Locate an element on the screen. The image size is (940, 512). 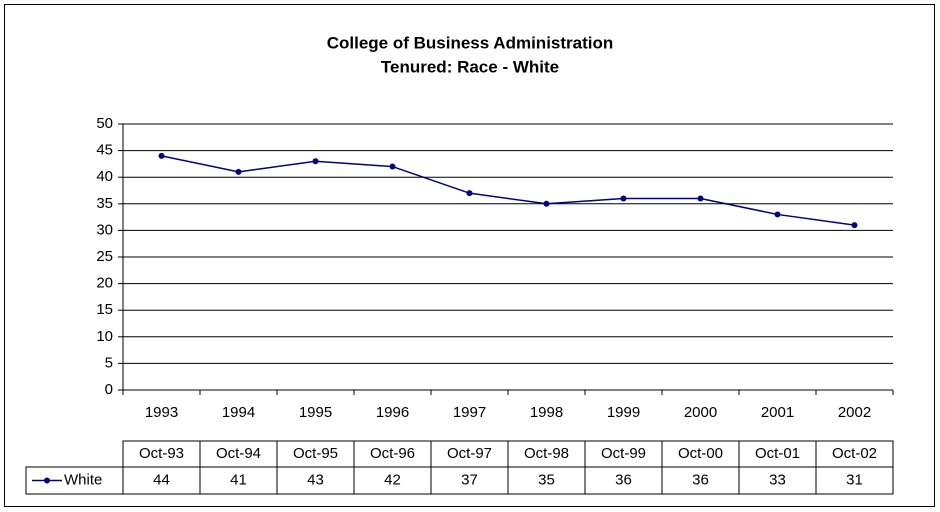
table-value: 35 is located at coordinates (546, 479).